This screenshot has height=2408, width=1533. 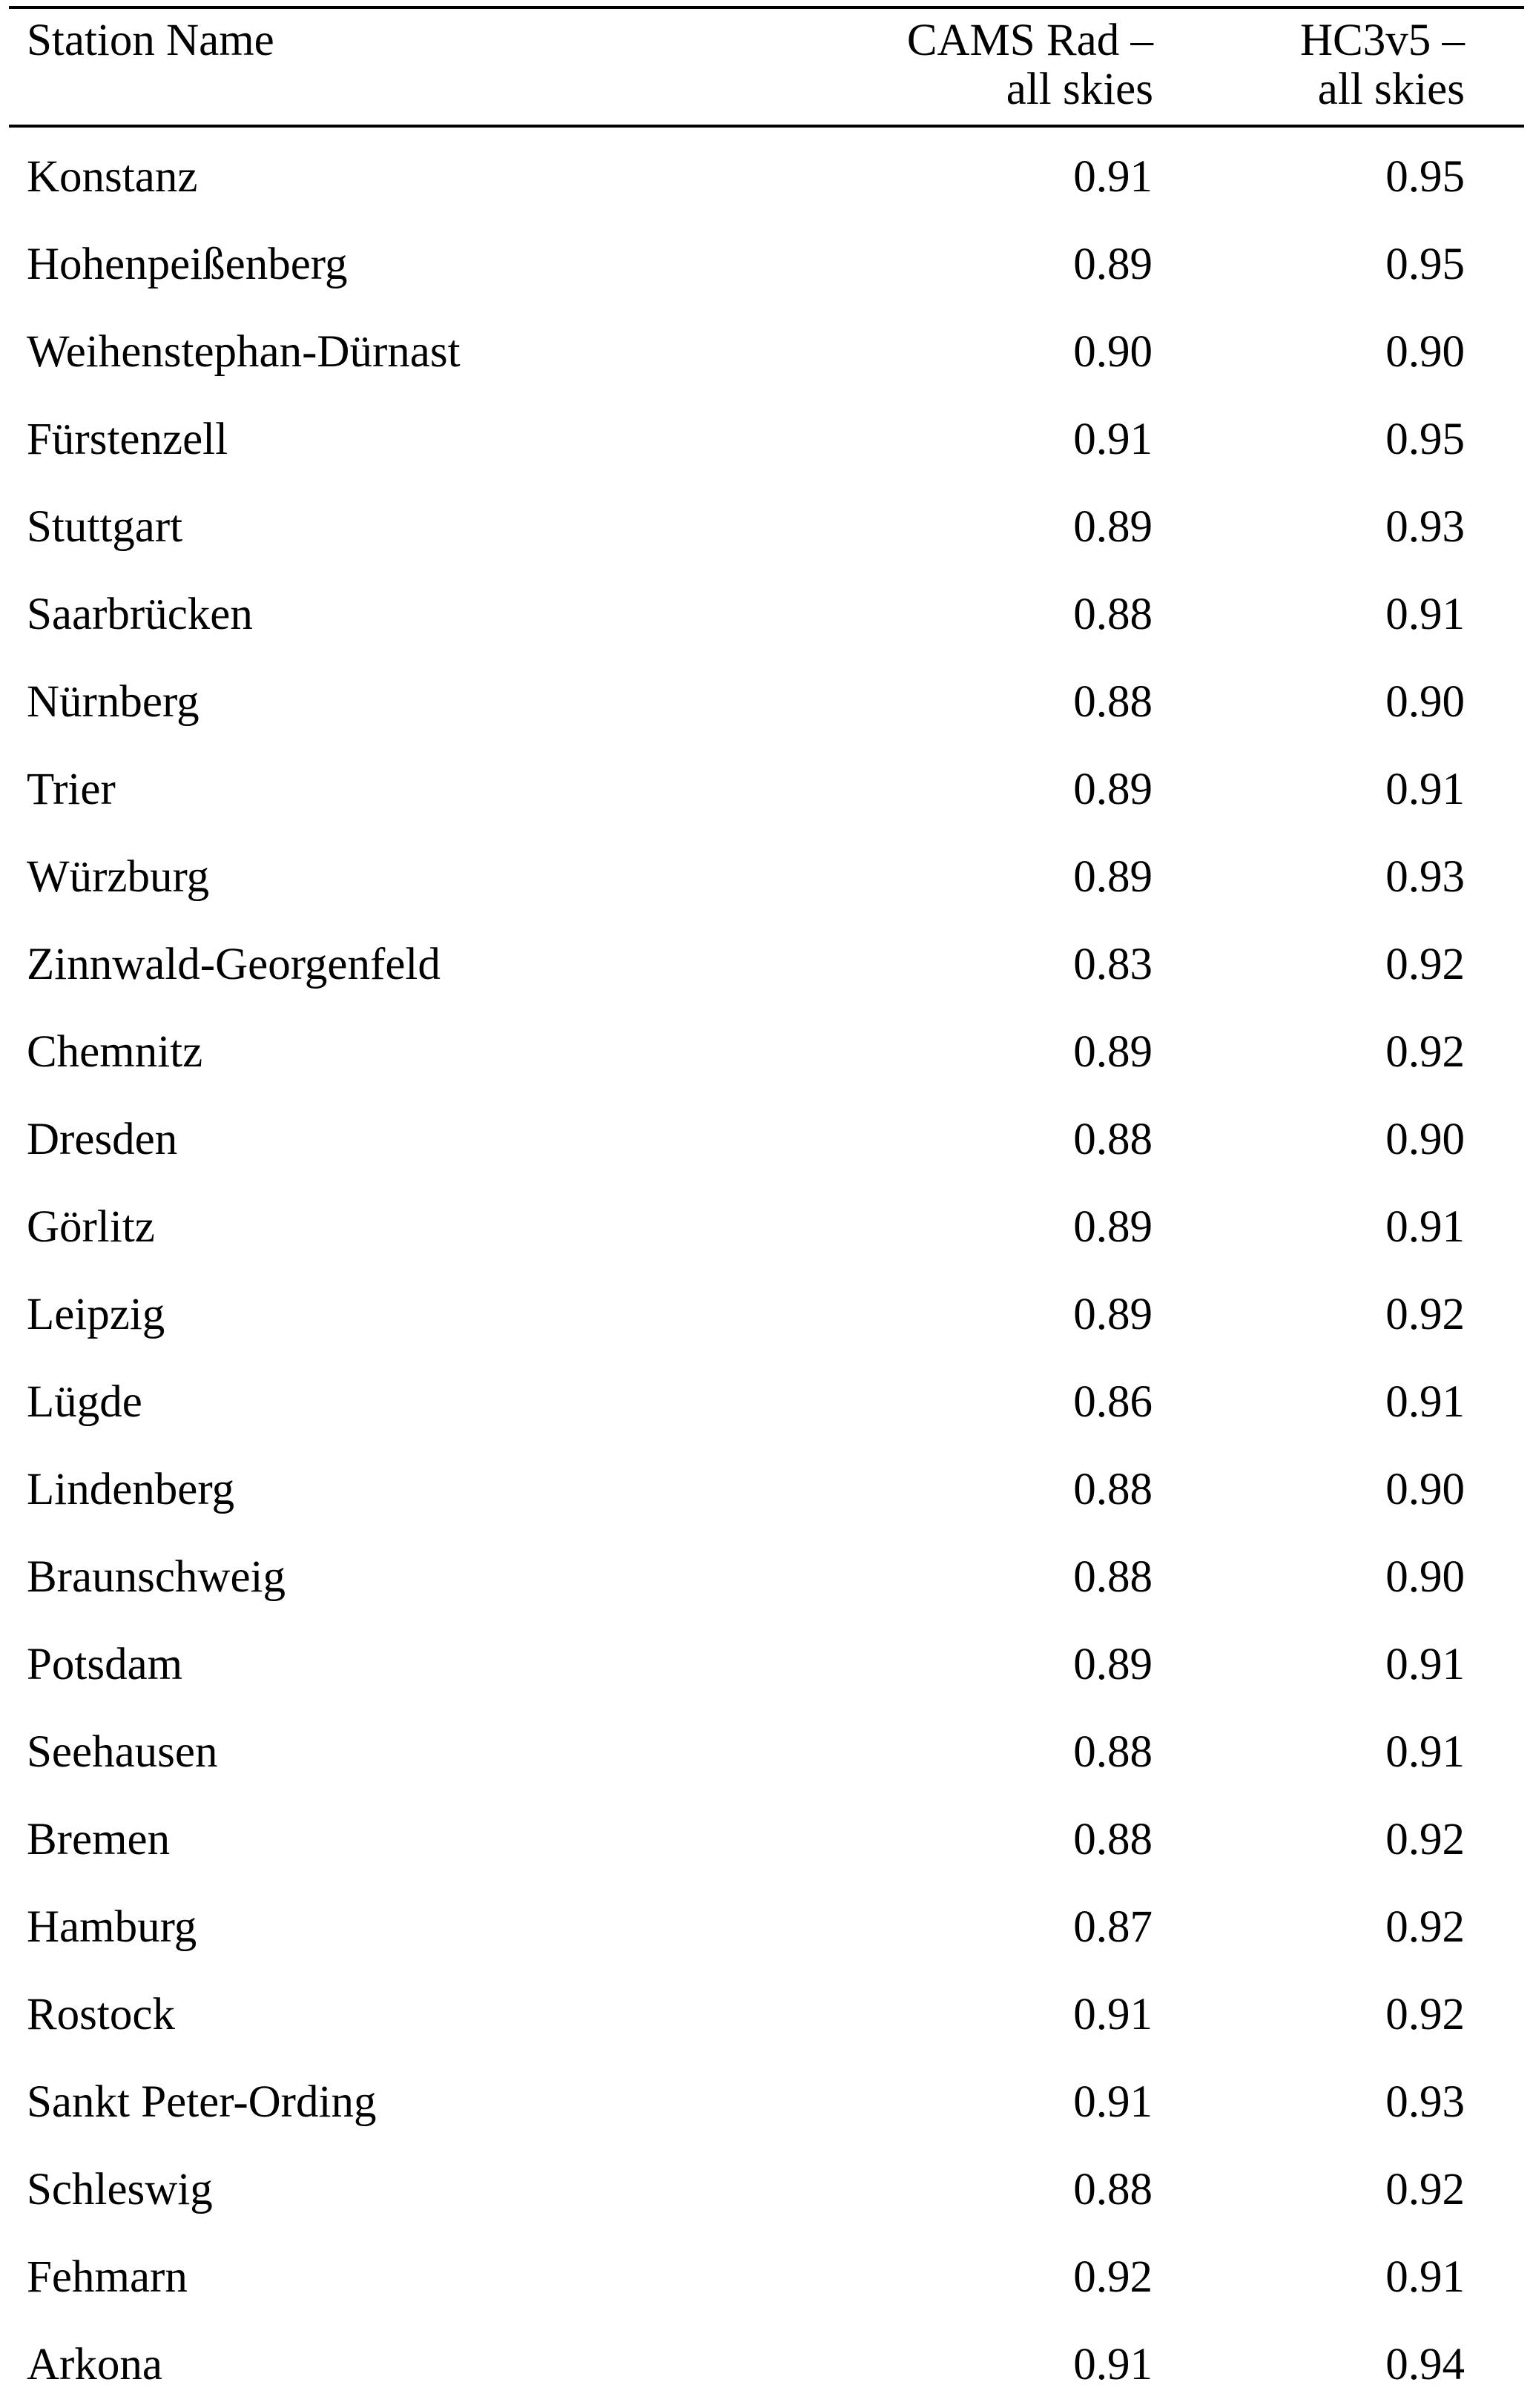 What do you see at coordinates (766, 2190) in the screenshot?
I see `table-row: Schleswig 0.88 0.92` at bounding box center [766, 2190].